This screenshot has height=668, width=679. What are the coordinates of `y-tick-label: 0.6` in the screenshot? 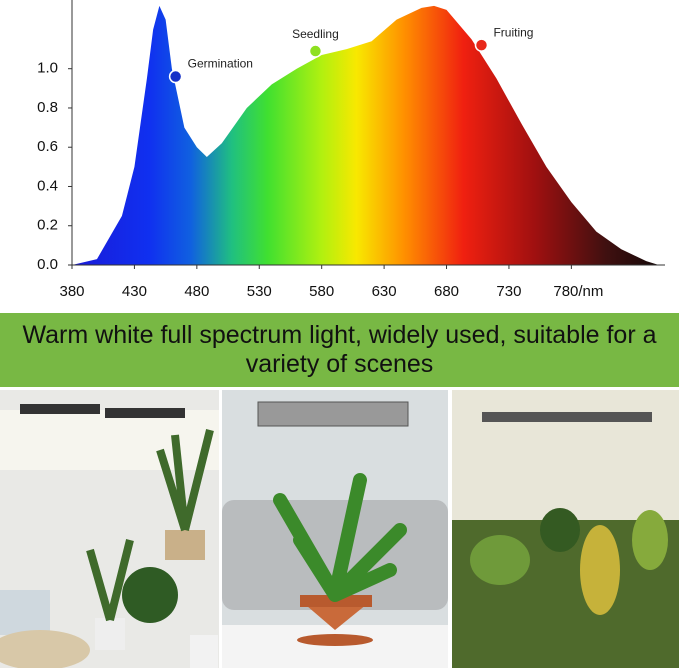 It's located at (47, 146).